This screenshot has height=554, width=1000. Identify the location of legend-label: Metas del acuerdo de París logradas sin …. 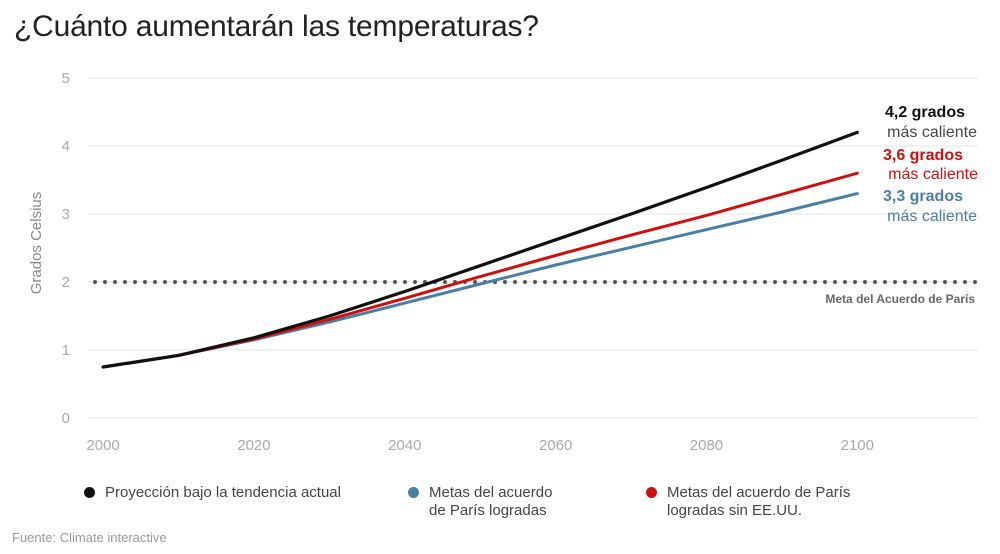
(759, 501).